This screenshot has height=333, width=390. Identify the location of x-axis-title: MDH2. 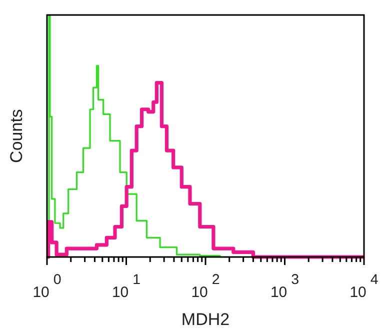
(205, 319).